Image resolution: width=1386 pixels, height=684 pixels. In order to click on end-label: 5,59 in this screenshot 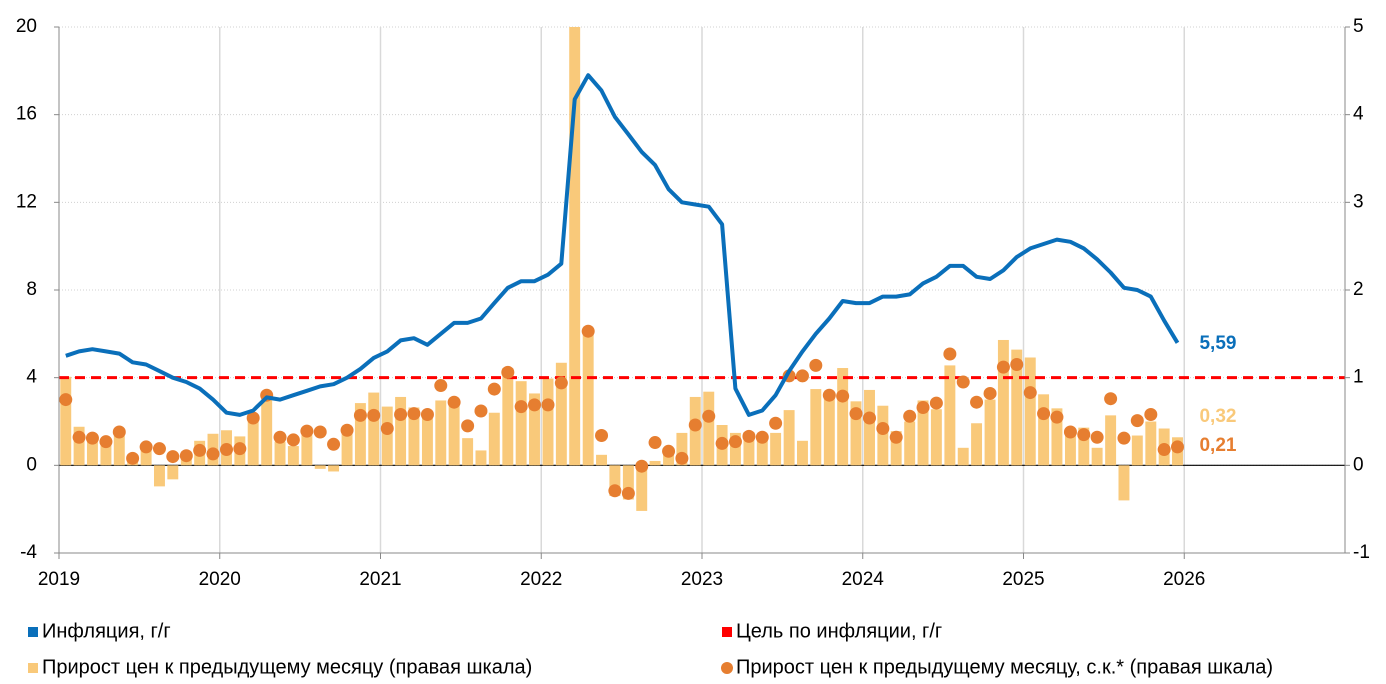, I will do `click(1217, 343)`.